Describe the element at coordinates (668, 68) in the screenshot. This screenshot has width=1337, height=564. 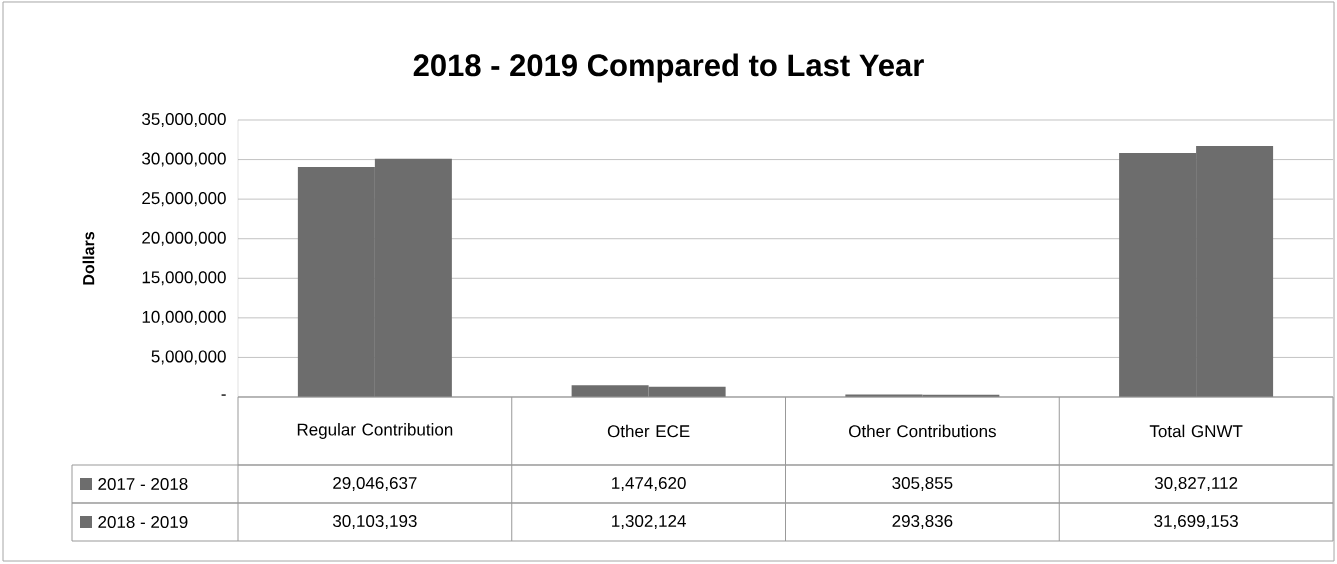
I see `chart-title: 2018 - 2019 Compared to Last Year` at that location.